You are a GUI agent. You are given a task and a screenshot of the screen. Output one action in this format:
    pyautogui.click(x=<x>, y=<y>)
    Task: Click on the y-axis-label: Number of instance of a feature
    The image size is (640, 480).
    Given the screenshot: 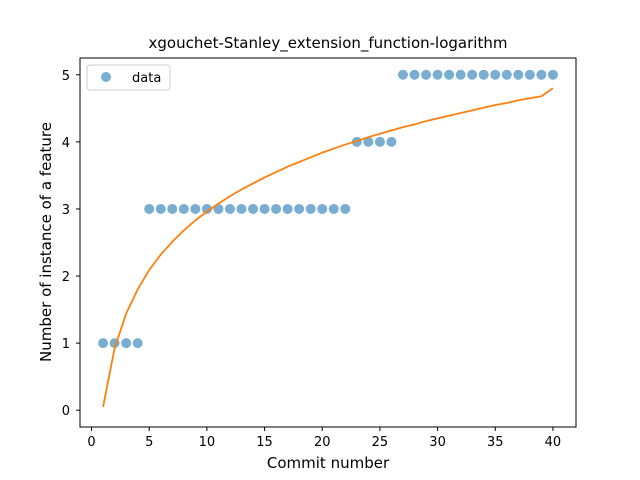 What is the action you would take?
    pyautogui.click(x=46, y=242)
    